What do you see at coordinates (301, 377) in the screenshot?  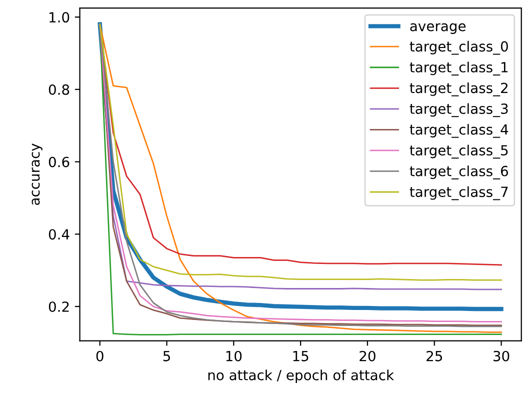 I see `x-axis-title: no attack / epoch of attack` at bounding box center [301, 377].